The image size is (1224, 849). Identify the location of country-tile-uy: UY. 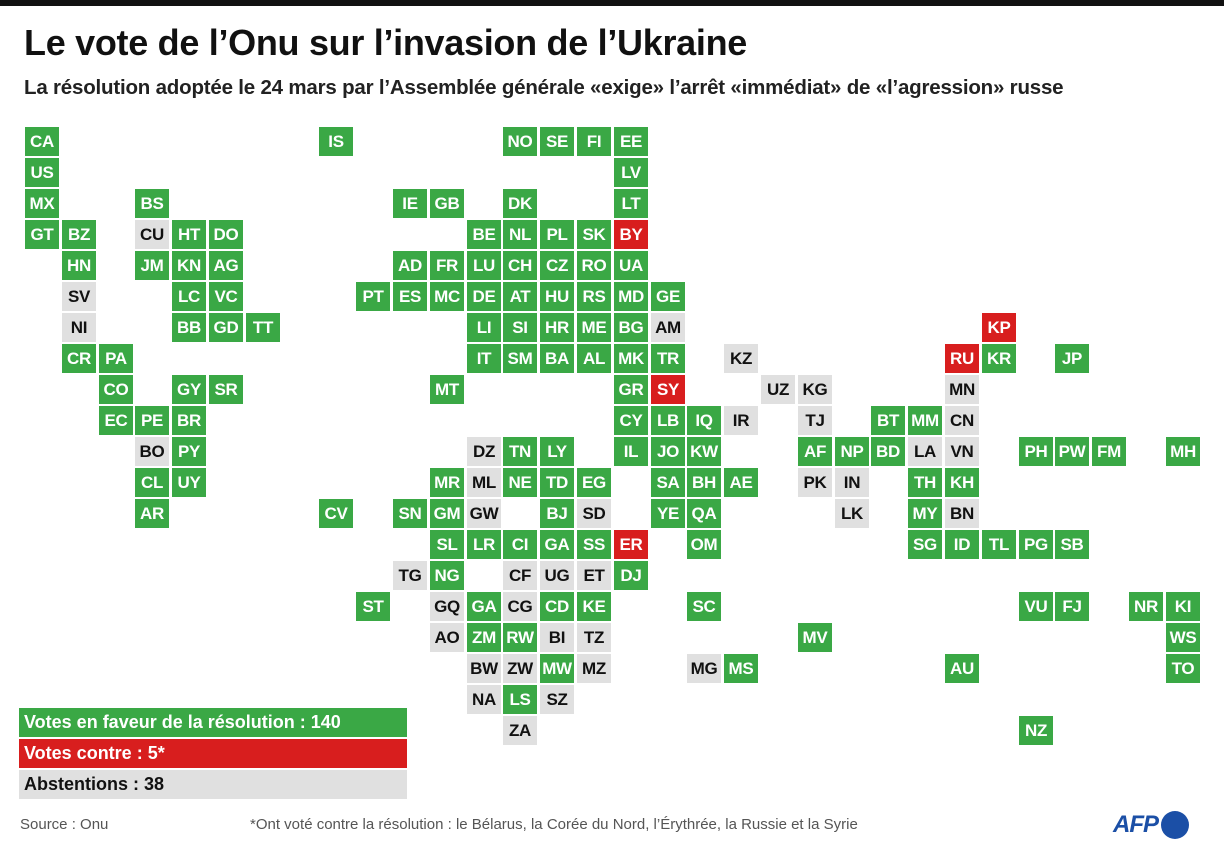
(189, 482).